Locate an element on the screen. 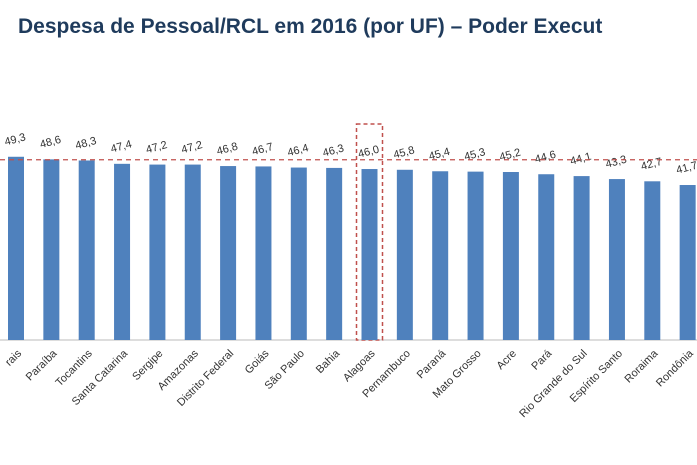 This screenshot has height=465, width=697. value-label: 43,3 is located at coordinates (616, 162).